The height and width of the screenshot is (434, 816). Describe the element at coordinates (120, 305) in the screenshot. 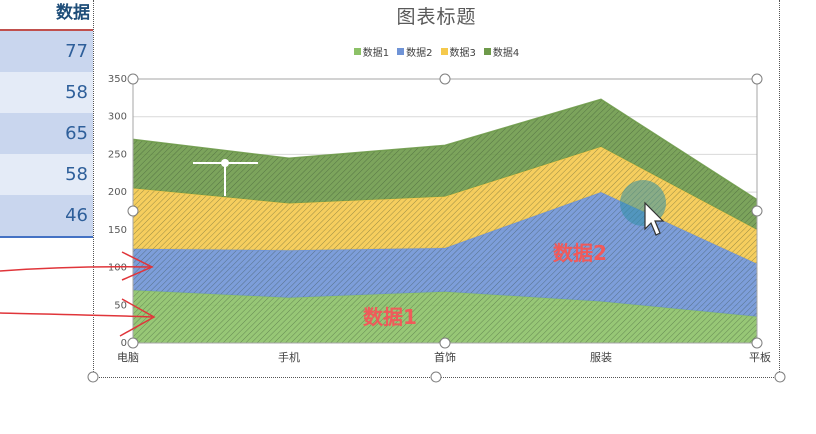

I see `y-tick-label: 50` at that location.